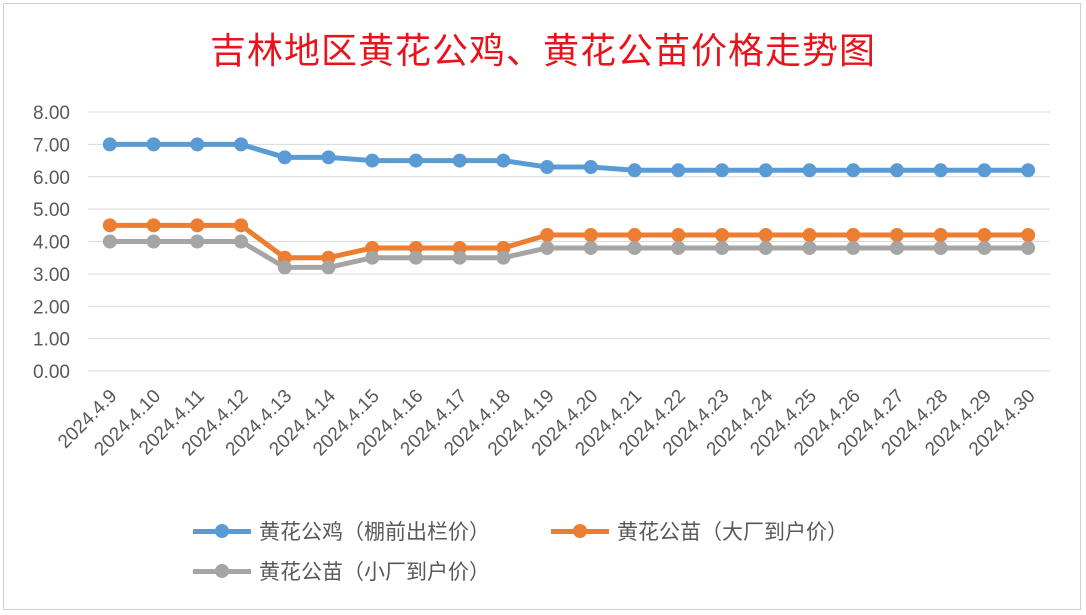  I want to click on legend-item-series-2: 黄花公苗（大厂到户价）, so click(699, 531).